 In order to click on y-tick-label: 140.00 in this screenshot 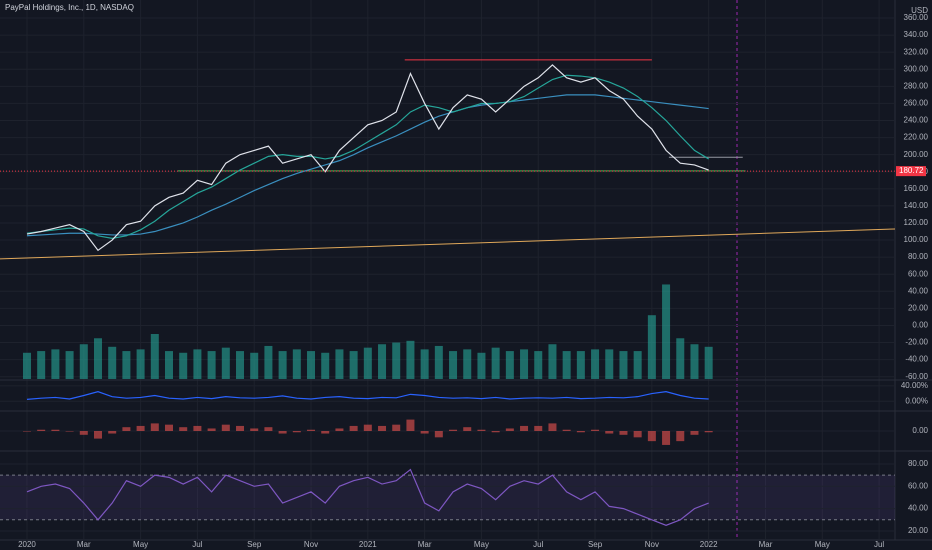, I will do `click(916, 205)`.